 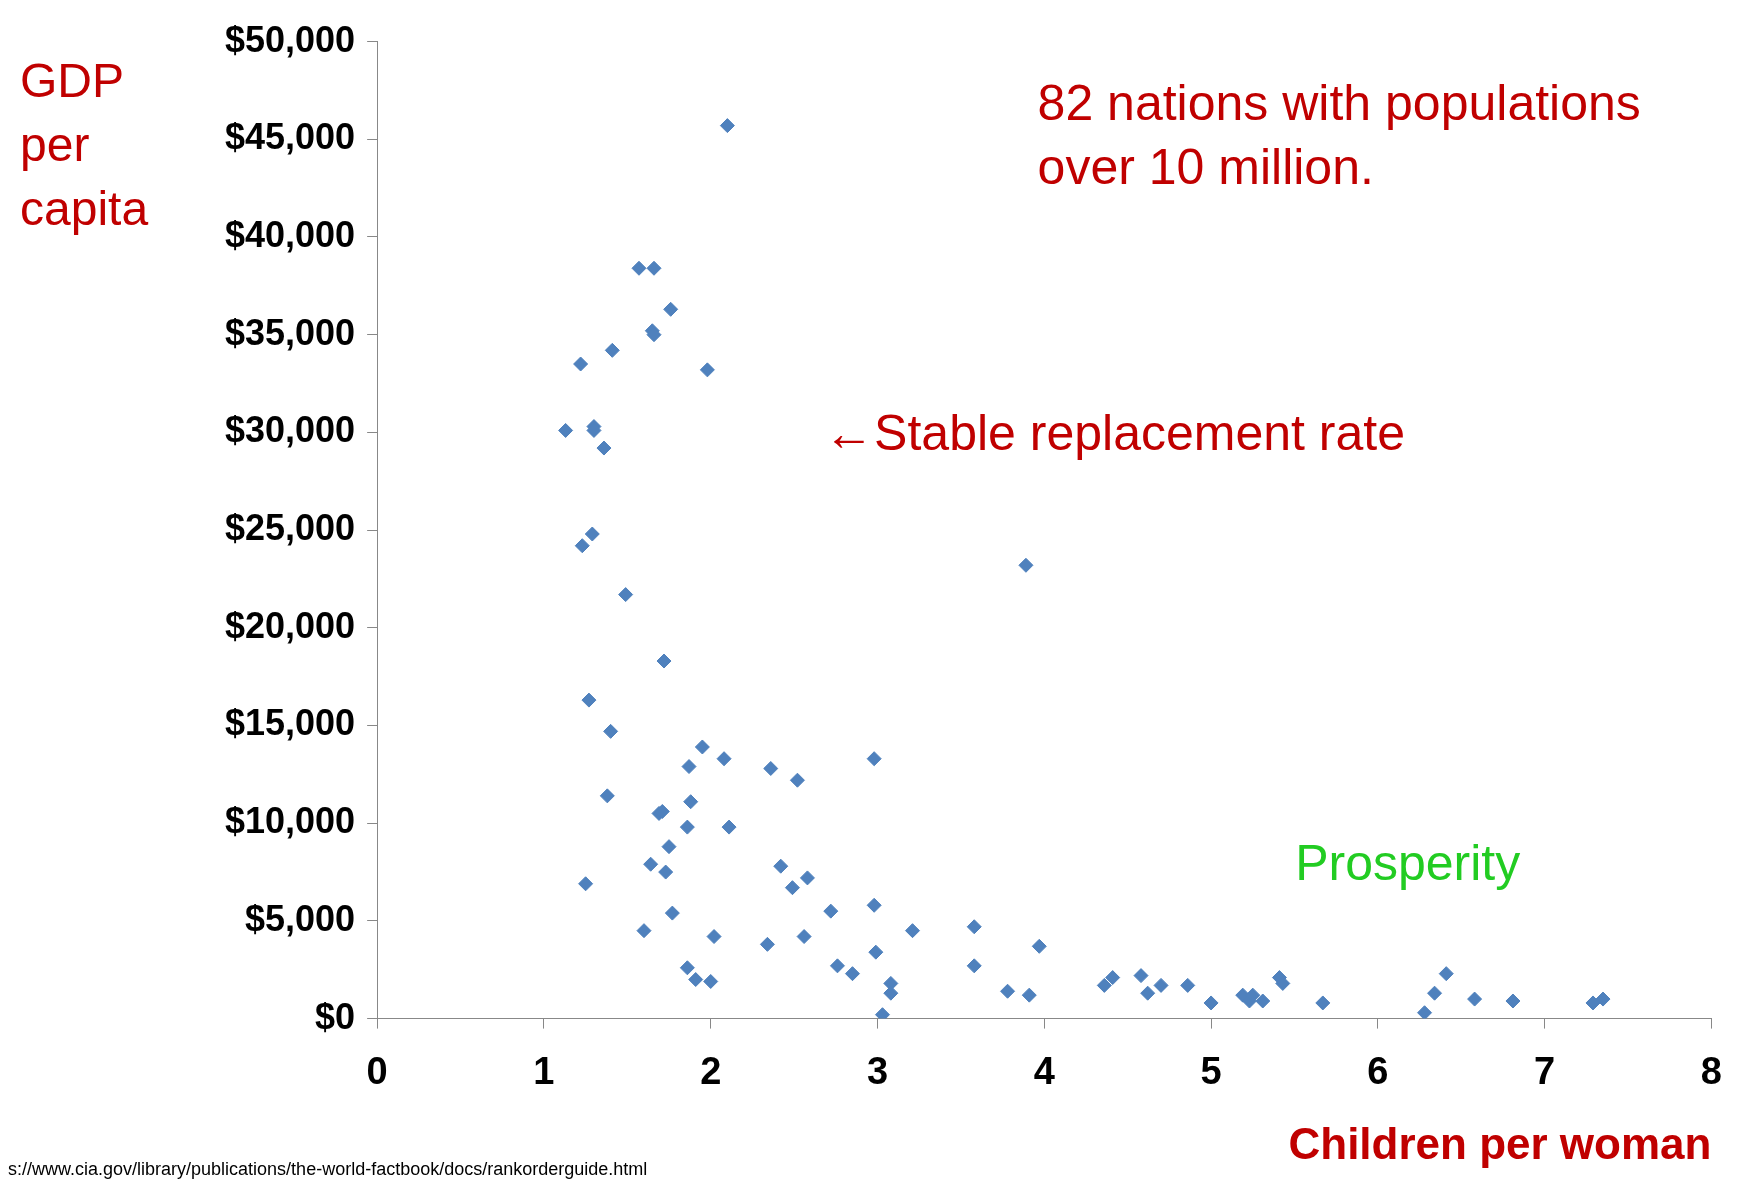 I want to click on y-axis-title: GDP per capita, so click(x=84, y=145).